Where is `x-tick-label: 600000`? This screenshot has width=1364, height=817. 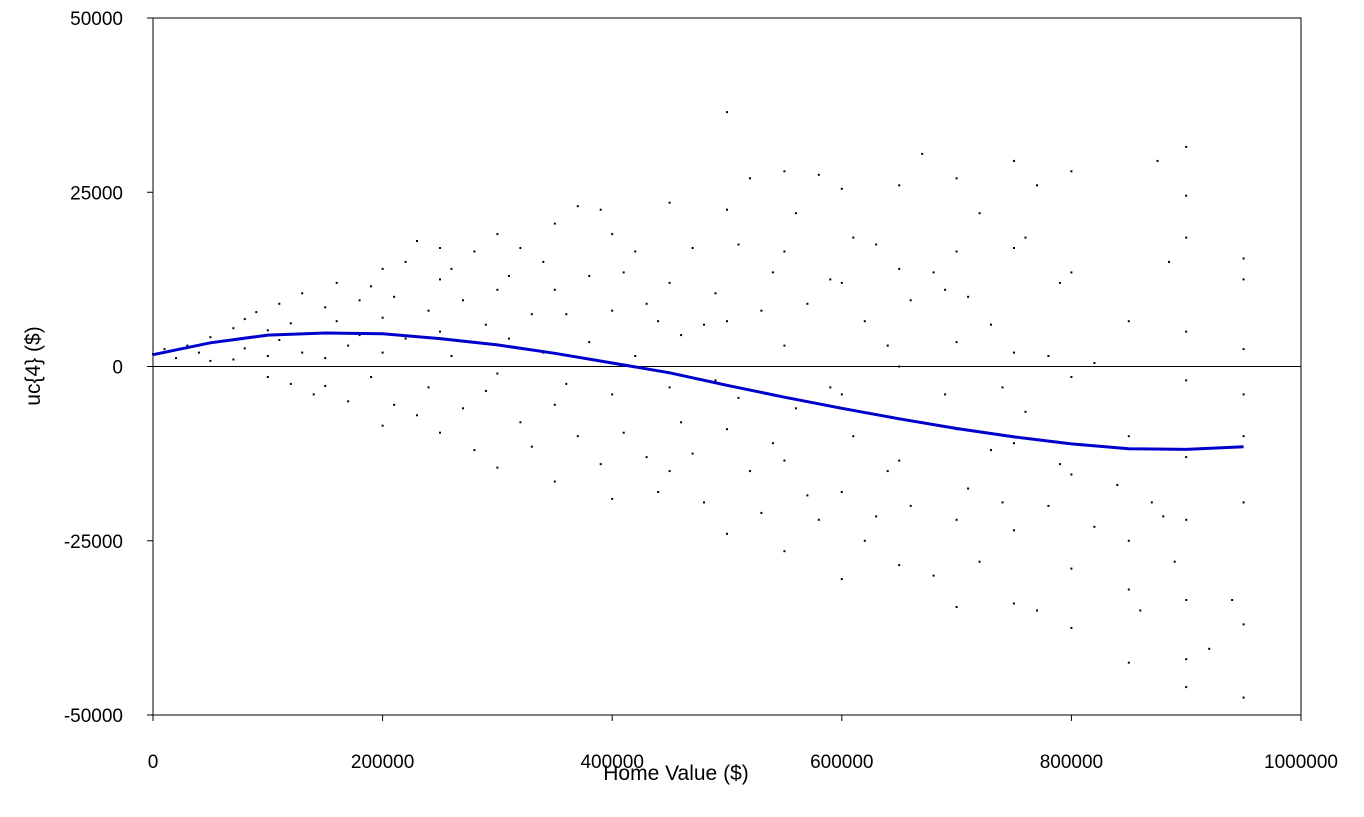 x-tick-label: 600000 is located at coordinates (841, 762).